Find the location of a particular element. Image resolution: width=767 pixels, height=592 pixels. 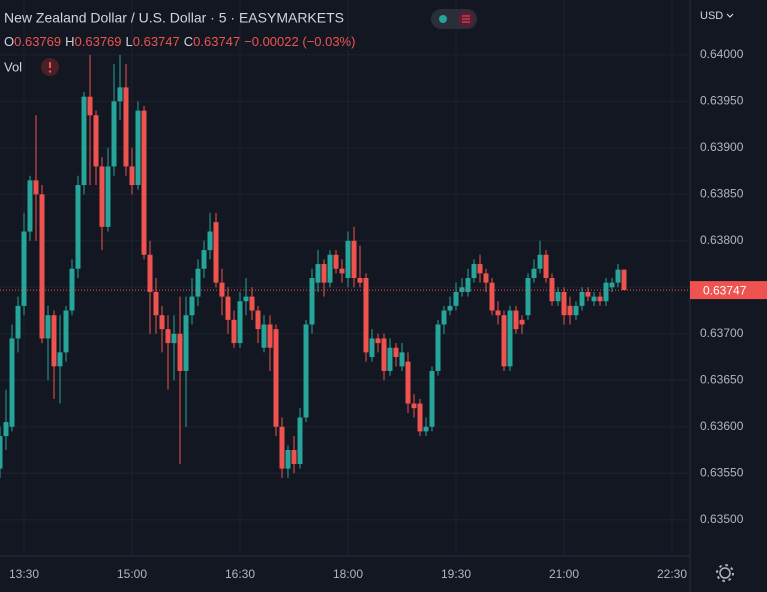

gear is located at coordinates (725, 573).